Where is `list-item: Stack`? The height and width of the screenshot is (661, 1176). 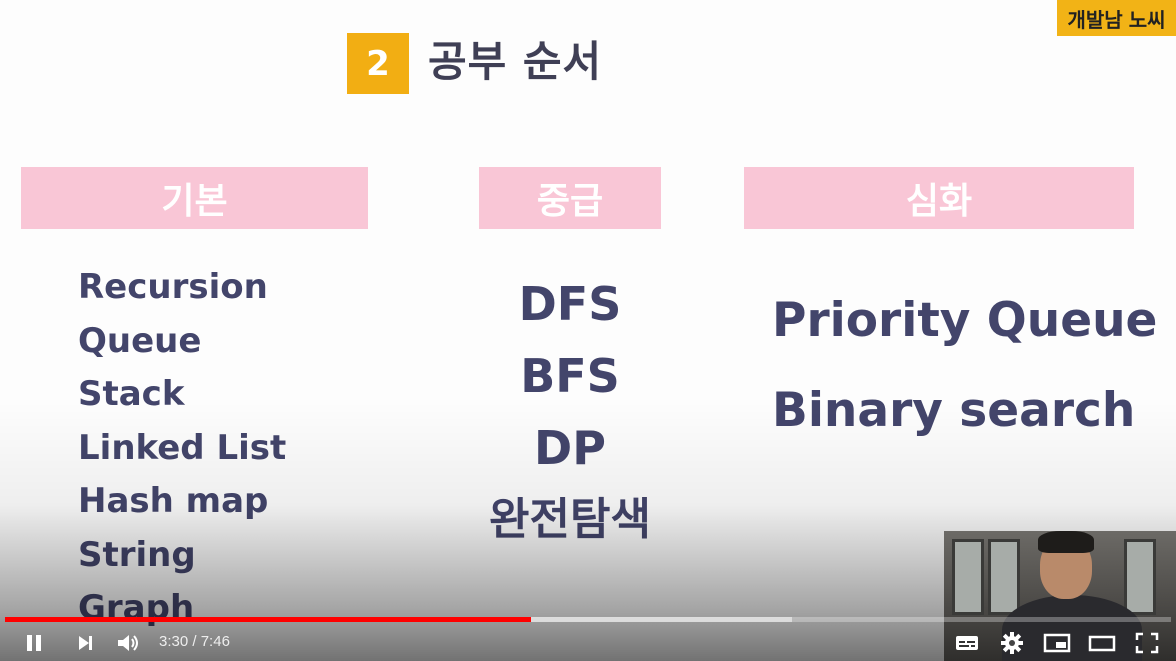
list-item: Stack is located at coordinates (131, 394).